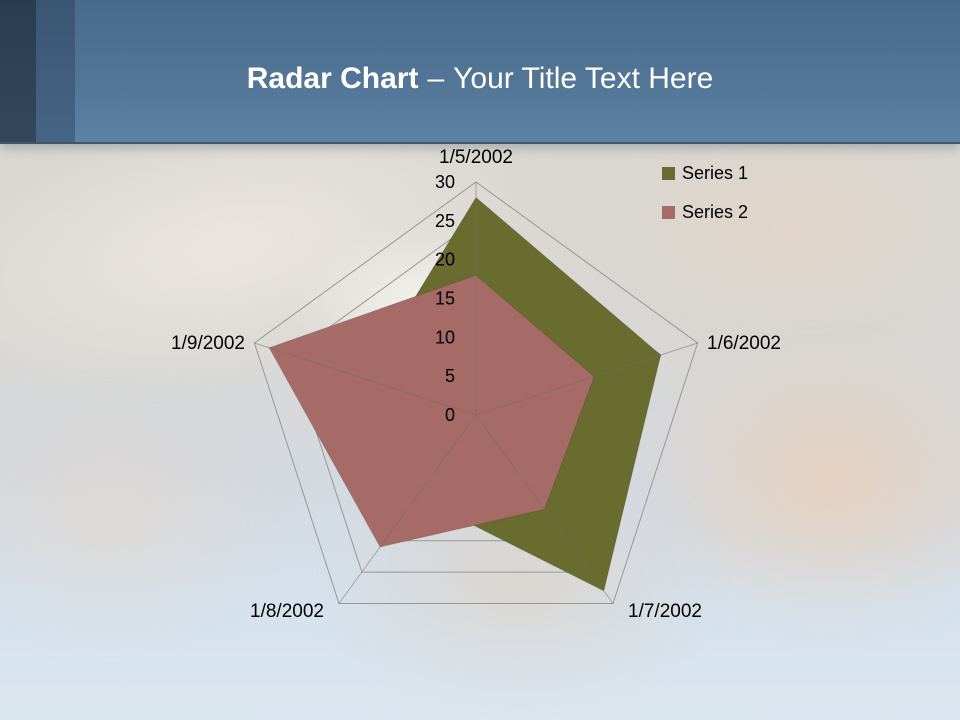 The height and width of the screenshot is (720, 960). I want to click on photo-finger-shape, so click(790, 227).